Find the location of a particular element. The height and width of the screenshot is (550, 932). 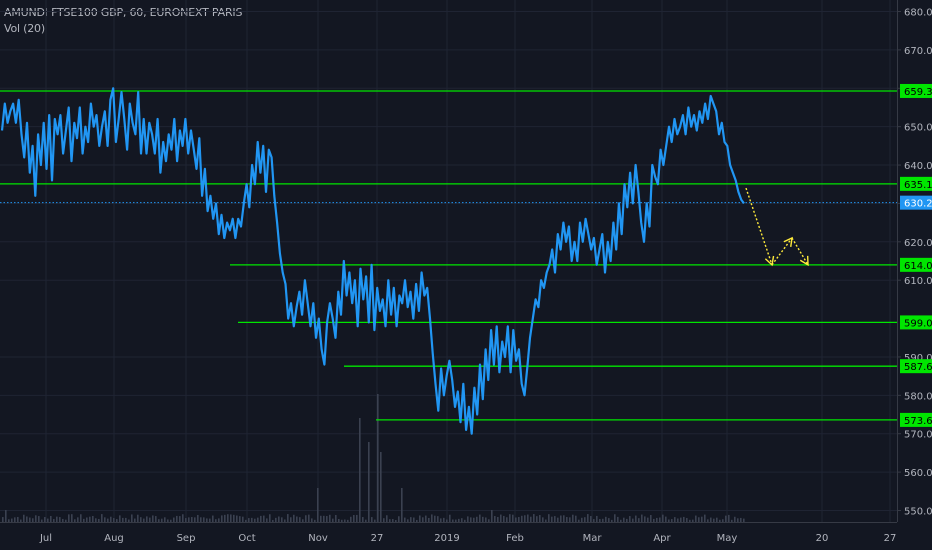

projection-arrowhead is located at coordinates (769, 261).